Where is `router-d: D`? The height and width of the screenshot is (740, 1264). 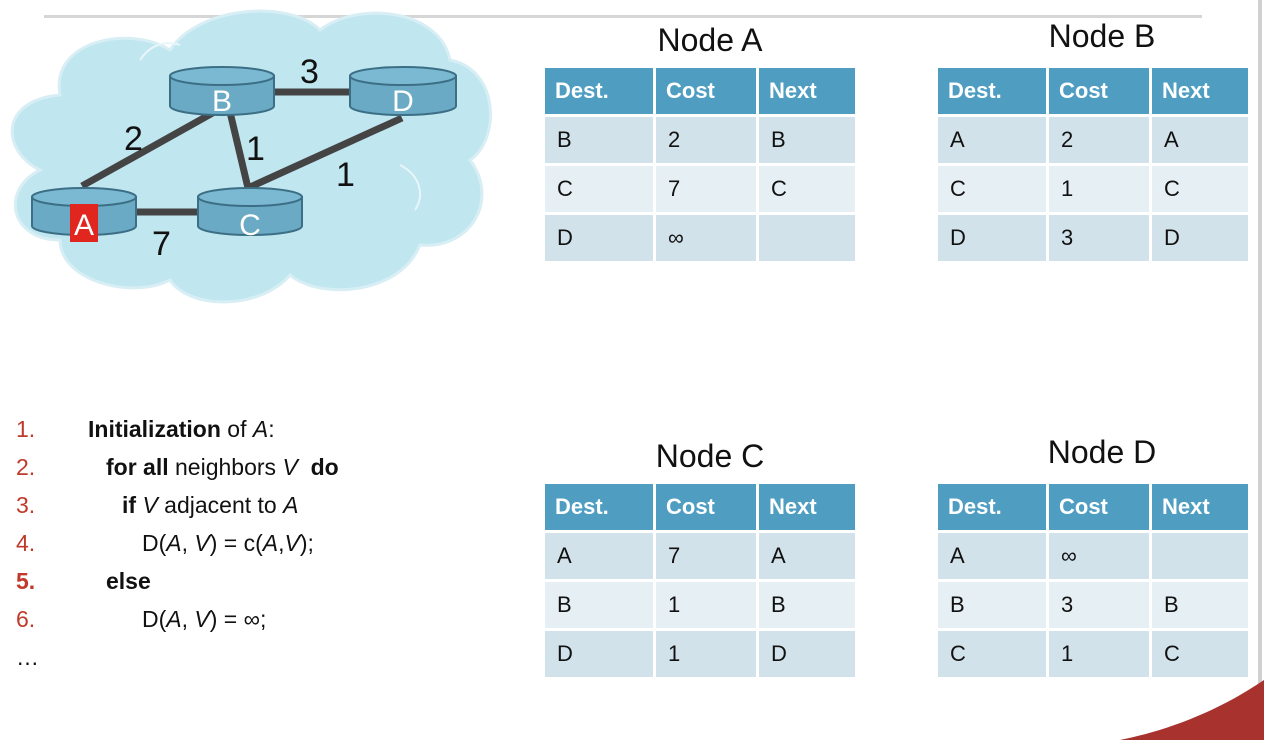
router-d: D is located at coordinates (403, 92).